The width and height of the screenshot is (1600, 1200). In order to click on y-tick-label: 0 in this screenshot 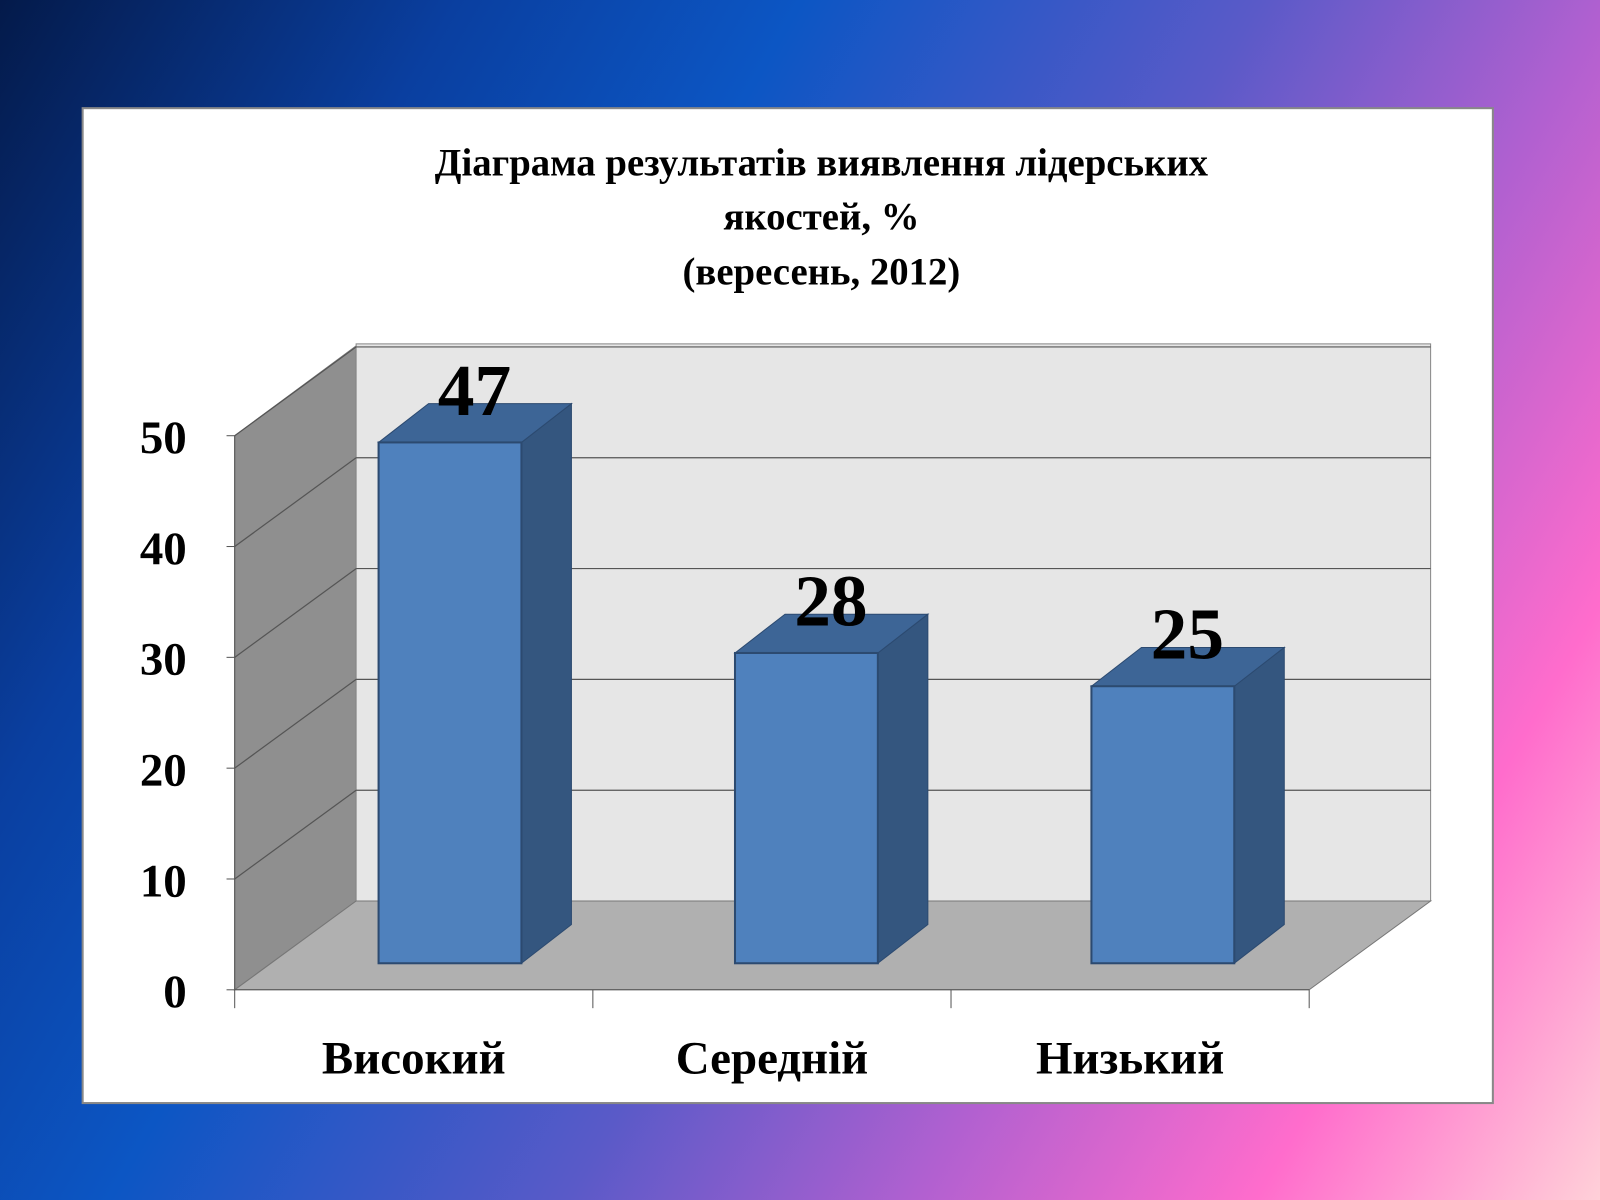, I will do `click(174, 992)`.